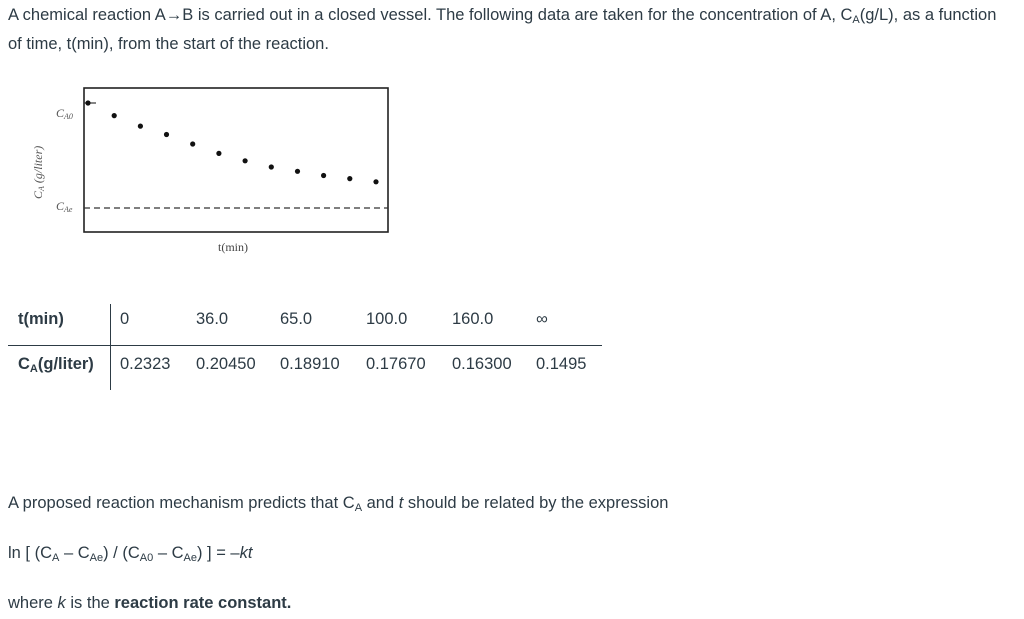 This screenshot has width=1024, height=619. What do you see at coordinates (482, 364) in the screenshot?
I see `concentration-cell: 0.16300` at bounding box center [482, 364].